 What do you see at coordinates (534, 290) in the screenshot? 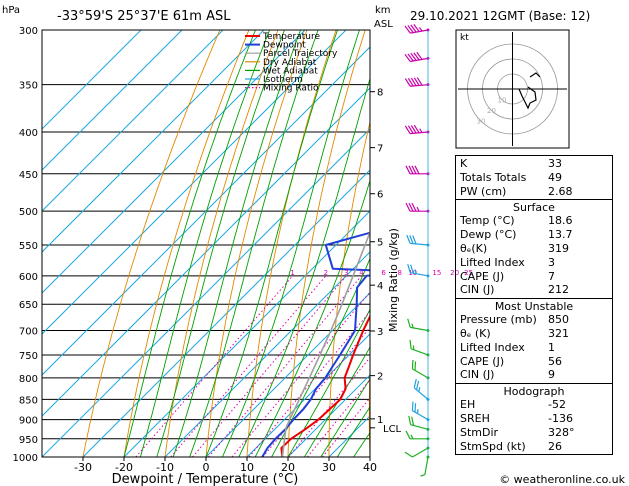
I see `surface-table-row: CIN (J) 212` at bounding box center [534, 290].